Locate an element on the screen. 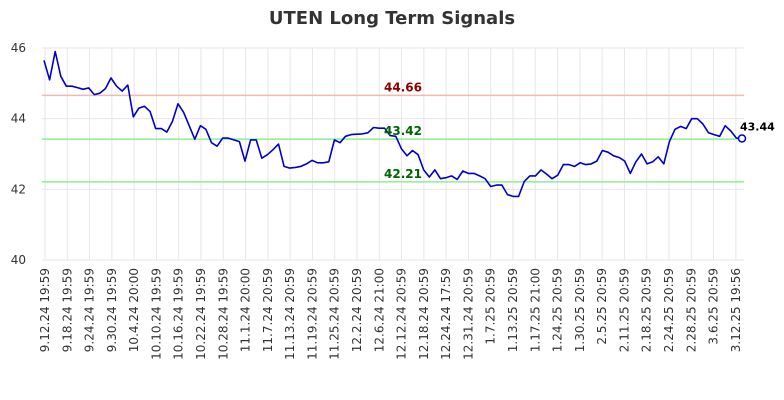  x-tick-label: 12.12.24 20:59 is located at coordinates (402, 314).